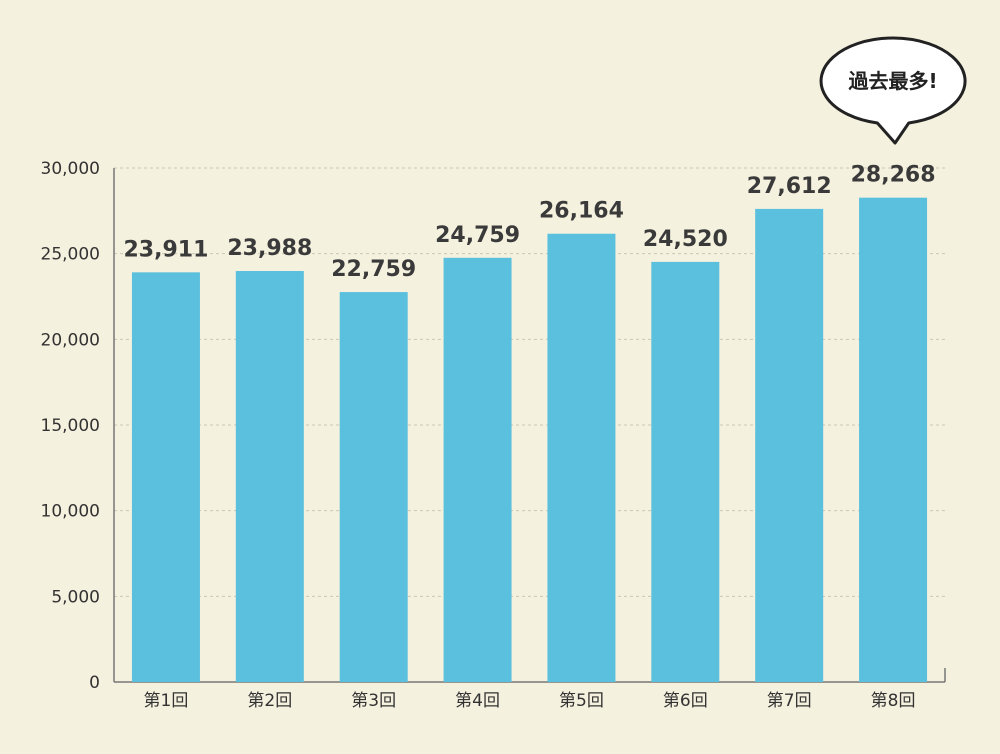 This screenshot has width=1000, height=754. I want to click on y-tick-label: 30,000, so click(70, 169).